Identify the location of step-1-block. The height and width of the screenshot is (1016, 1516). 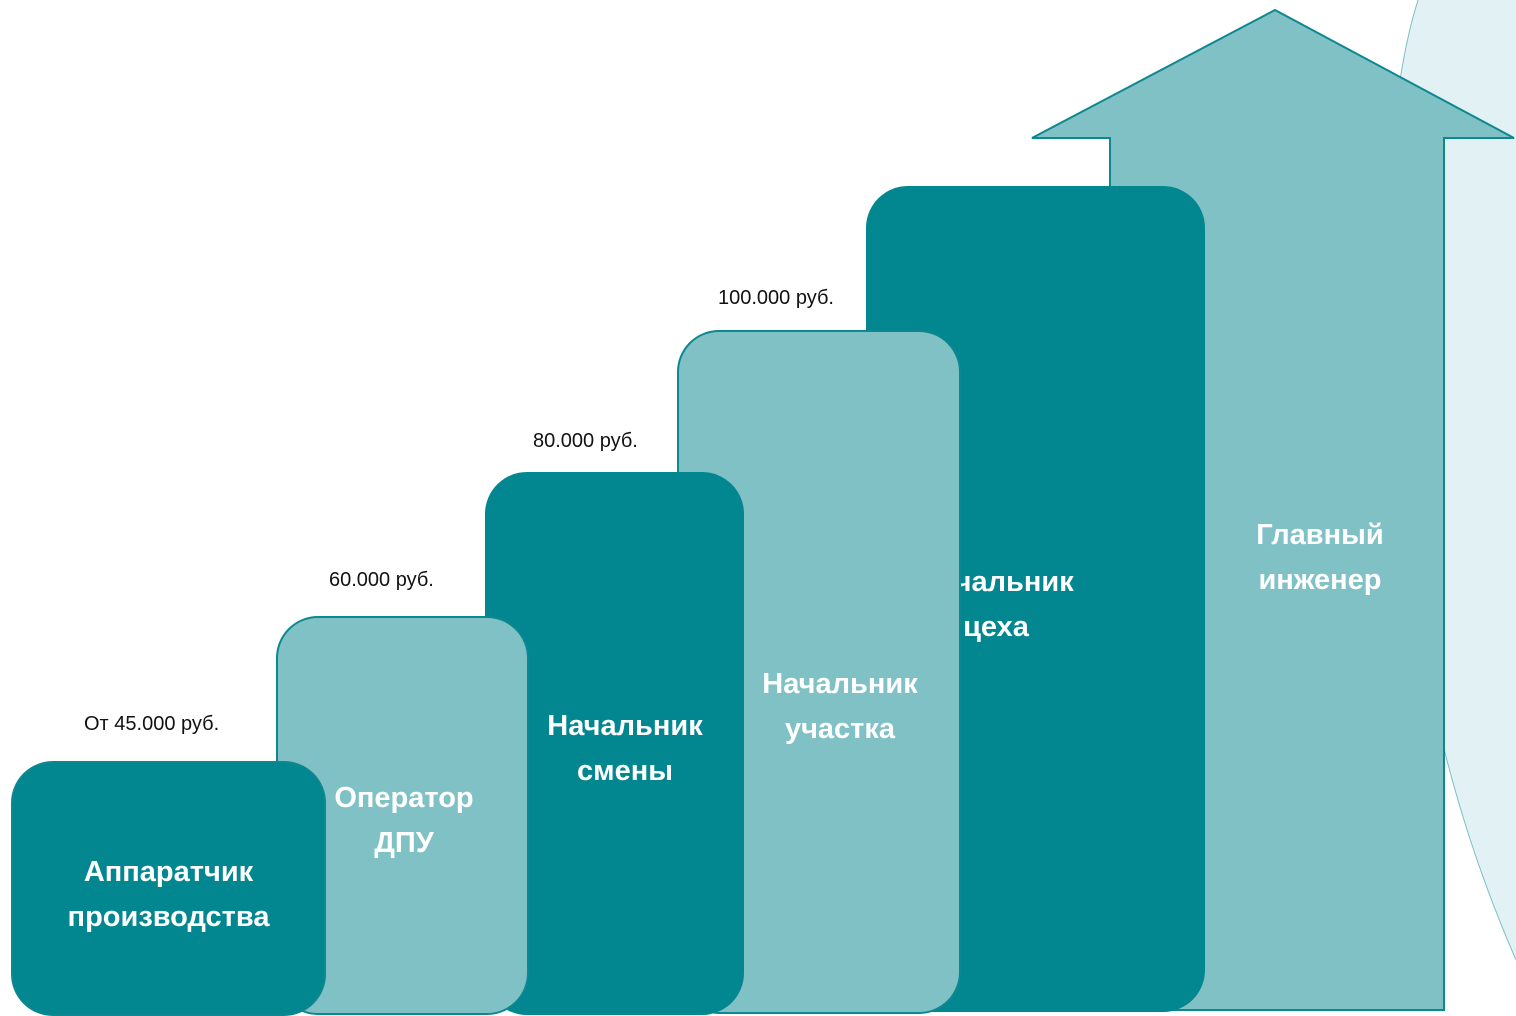
(168, 888).